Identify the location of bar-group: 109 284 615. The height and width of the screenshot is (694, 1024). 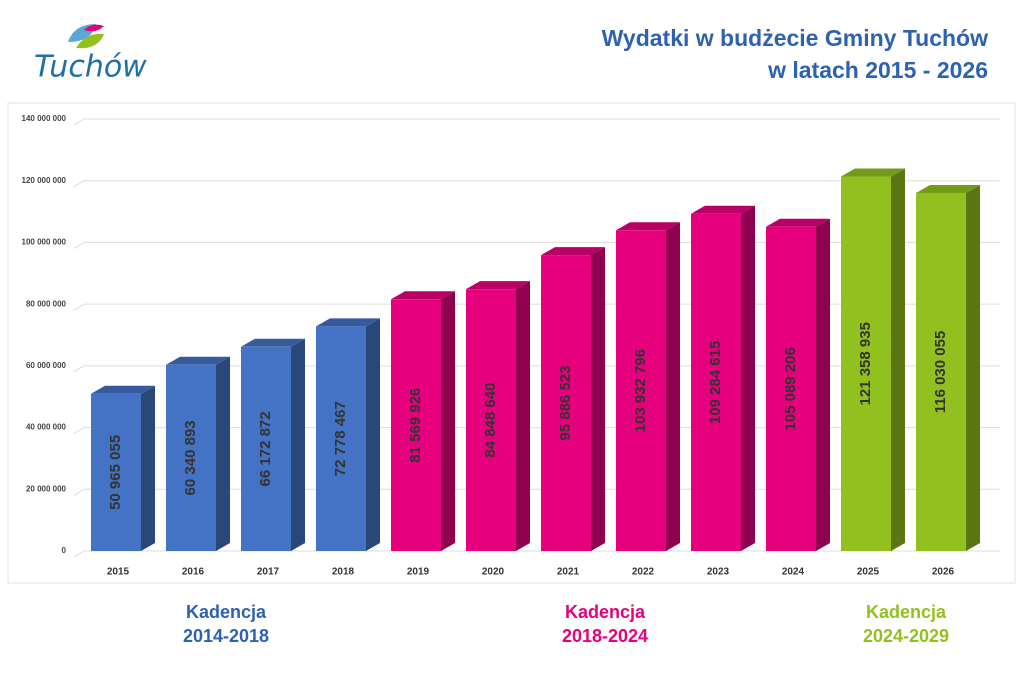
(723, 378).